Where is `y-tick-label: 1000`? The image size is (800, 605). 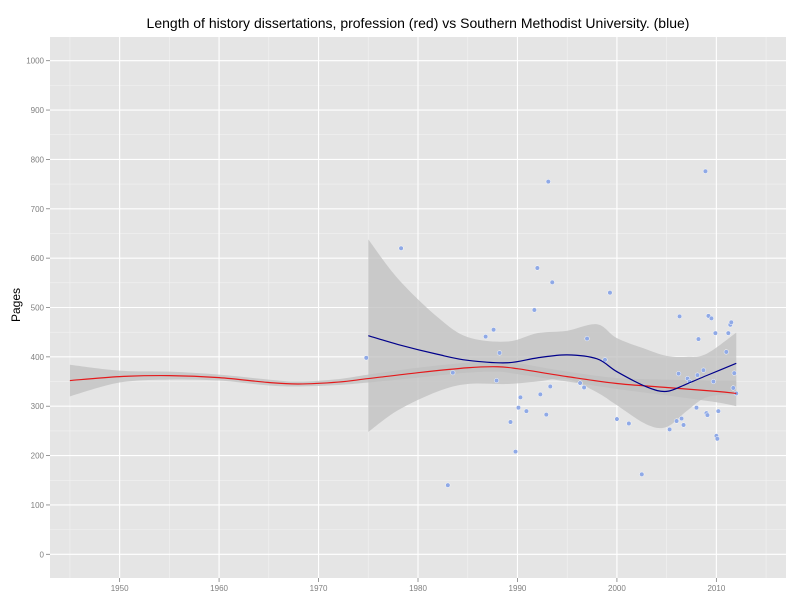 y-tick-label: 1000 is located at coordinates (35, 61).